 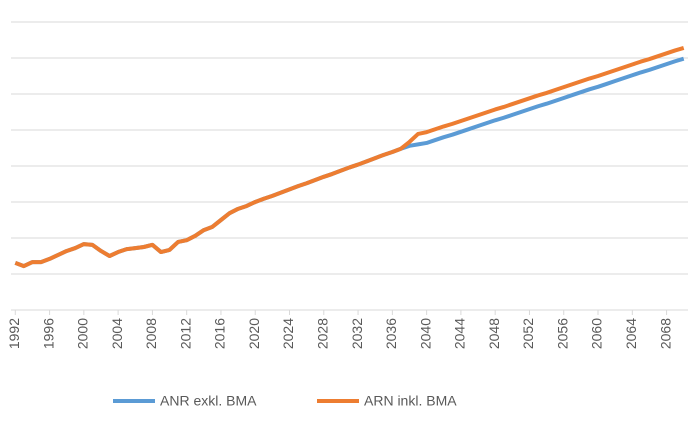 I want to click on legend-label: ARN inkl. BMA, so click(x=410, y=401).